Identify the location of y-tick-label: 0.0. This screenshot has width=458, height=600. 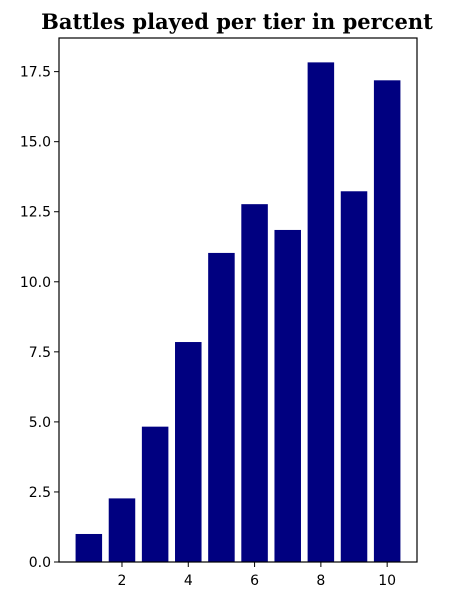
(40, 563).